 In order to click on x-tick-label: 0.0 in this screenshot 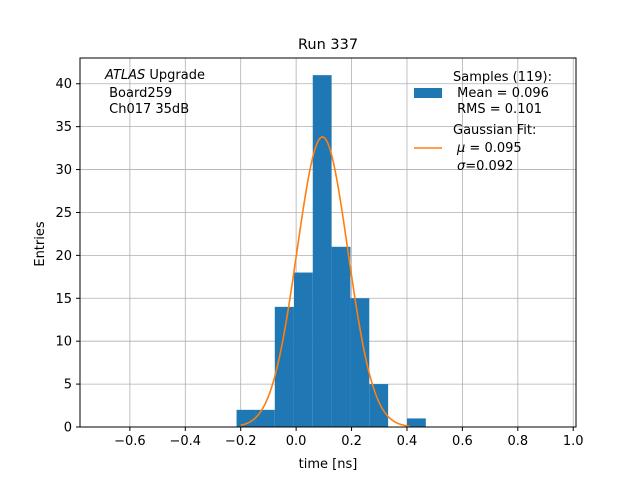, I will do `click(296, 441)`.